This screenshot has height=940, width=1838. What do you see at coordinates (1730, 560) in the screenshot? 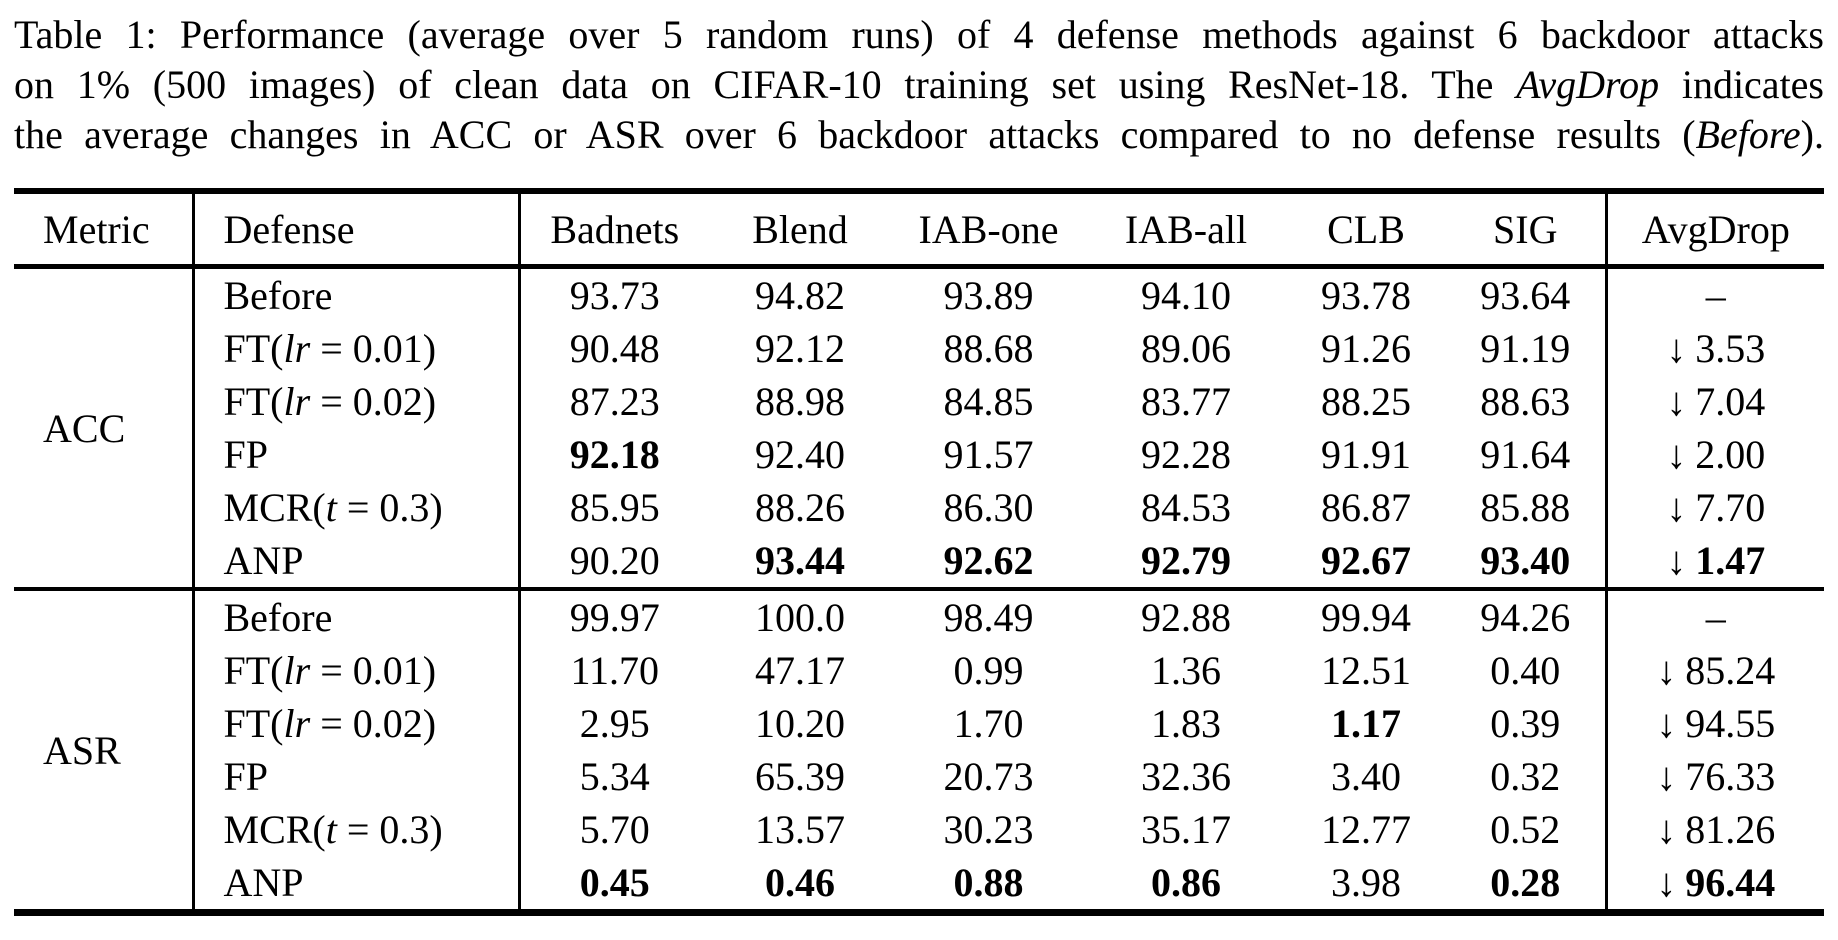
I see `avgdrop-value: 1.47` at bounding box center [1730, 560].